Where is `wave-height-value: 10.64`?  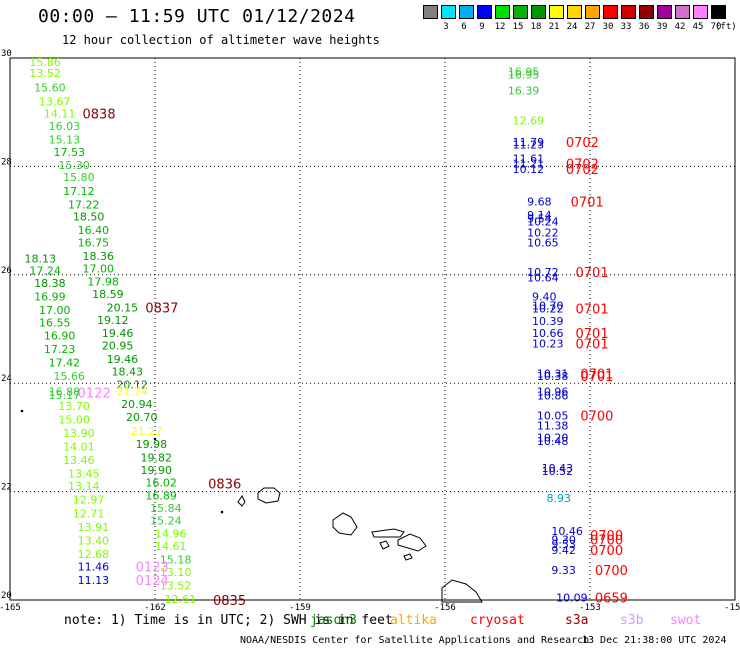
wave-height-value: 10.64 is located at coordinates (543, 278).